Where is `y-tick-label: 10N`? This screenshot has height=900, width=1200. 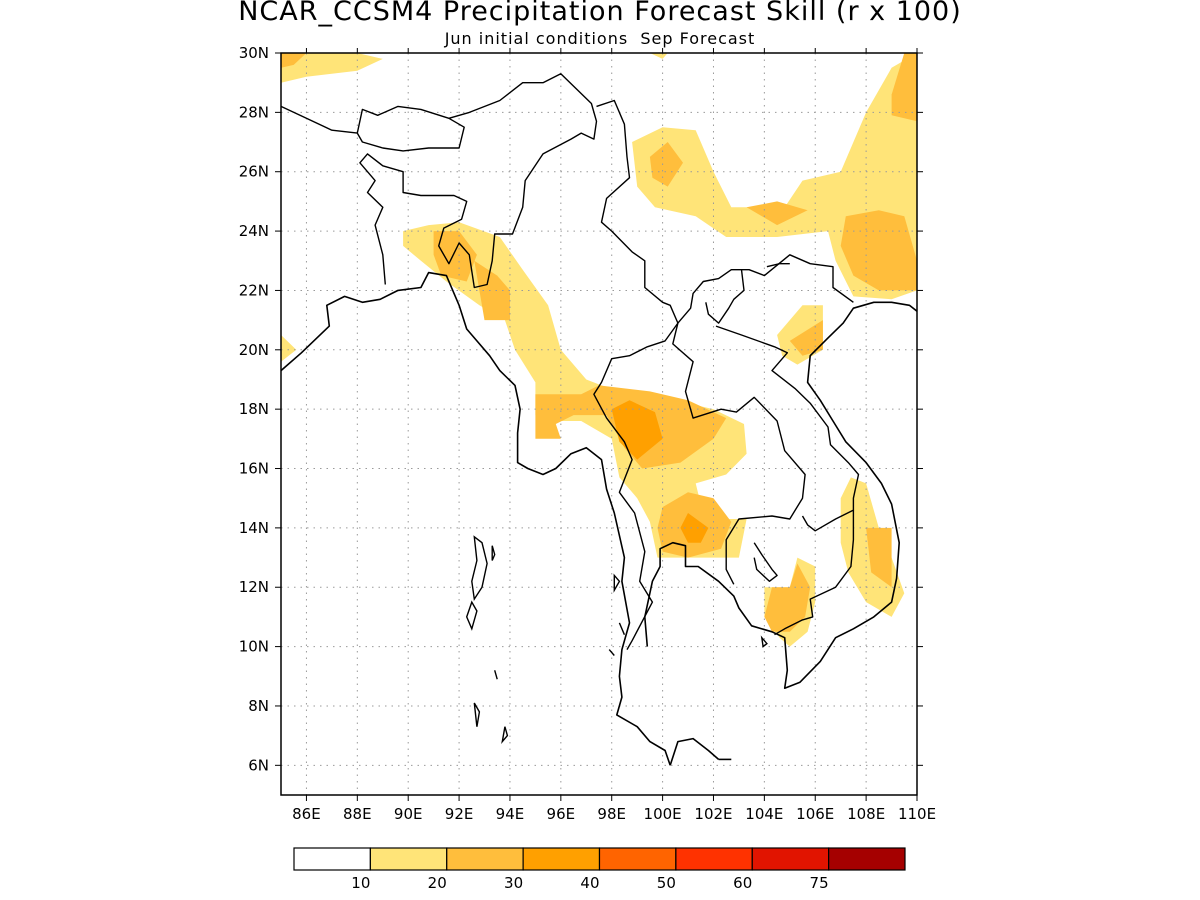
y-tick-label: 10N is located at coordinates (254, 647).